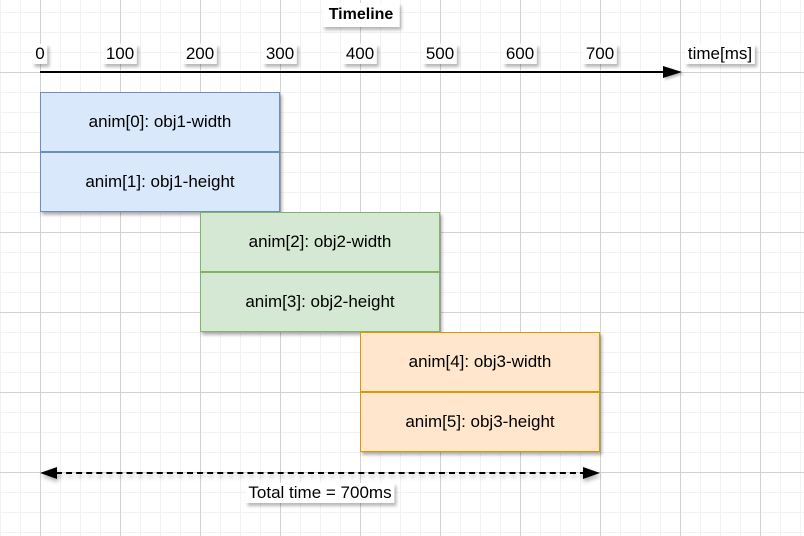  What do you see at coordinates (320, 493) in the screenshot?
I see `total-time-label: Total time = 700ms` at bounding box center [320, 493].